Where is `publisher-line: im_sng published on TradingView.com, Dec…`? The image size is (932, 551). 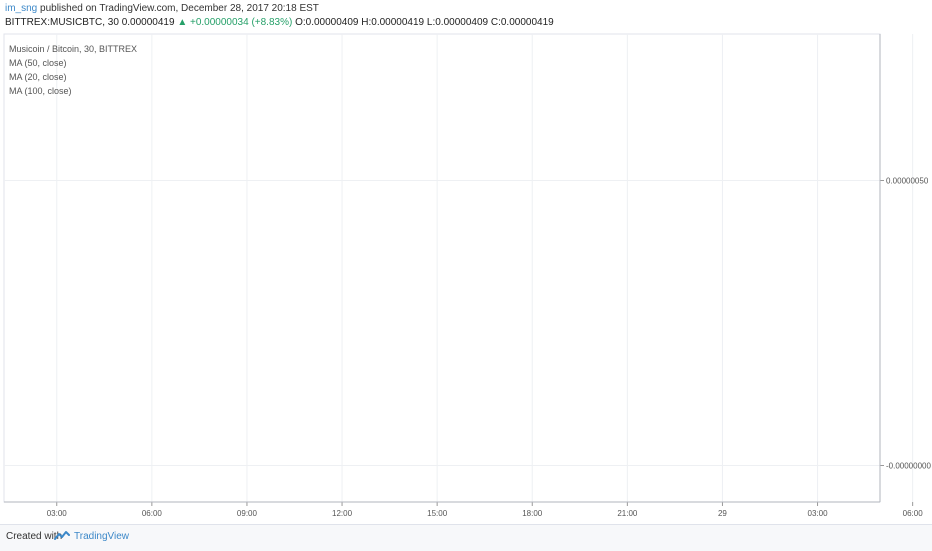 publisher-line: im_sng published on TradingView.com, Dec… is located at coordinates (162, 8).